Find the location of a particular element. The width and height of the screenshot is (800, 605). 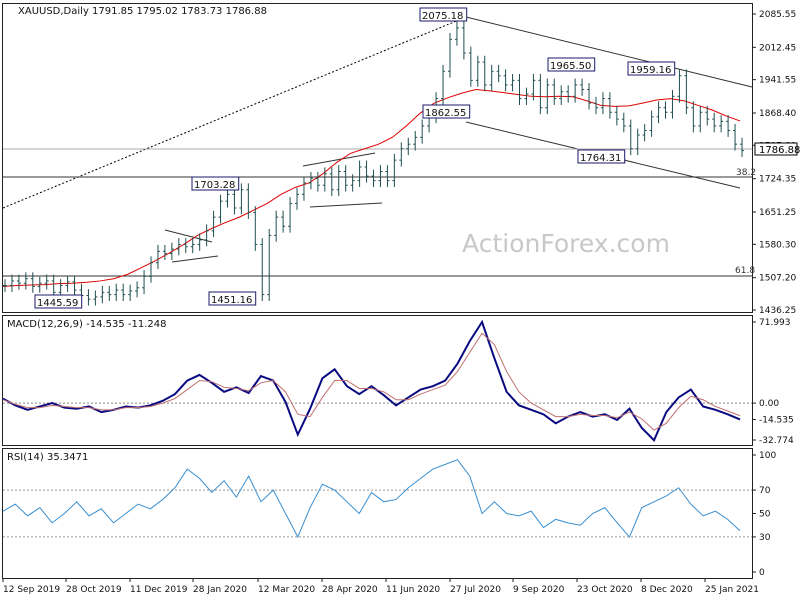

price-tick-label: 1941.55 is located at coordinates (777, 81).